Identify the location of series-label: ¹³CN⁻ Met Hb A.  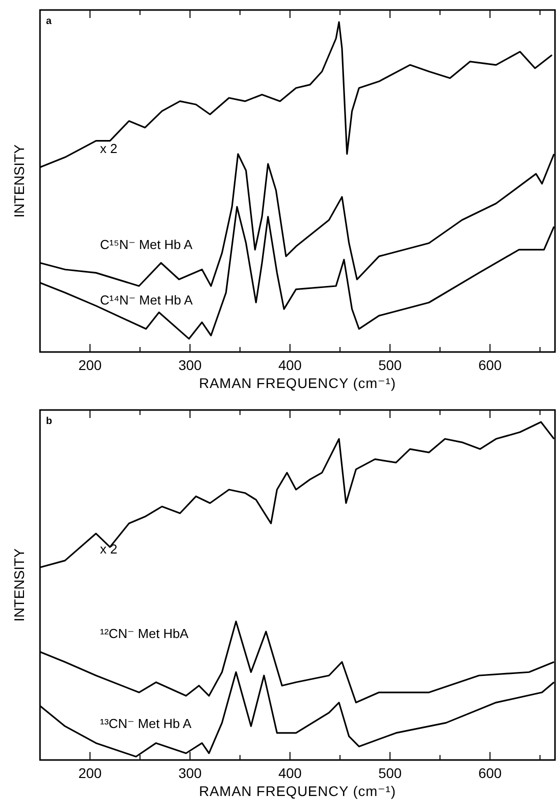
(146, 723).